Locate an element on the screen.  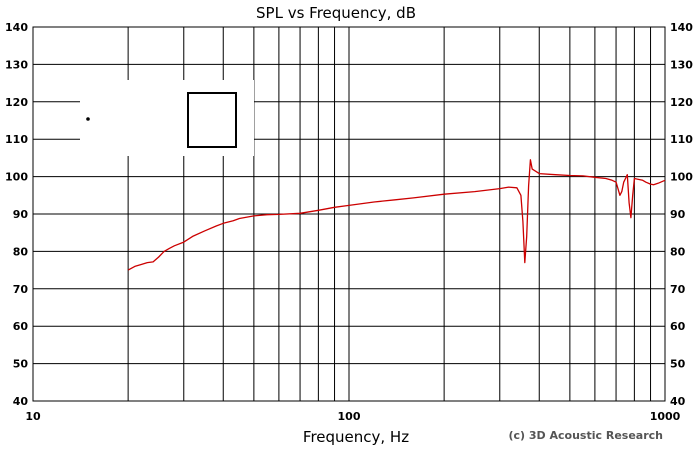
legend-box is located at coordinates (167, 118).